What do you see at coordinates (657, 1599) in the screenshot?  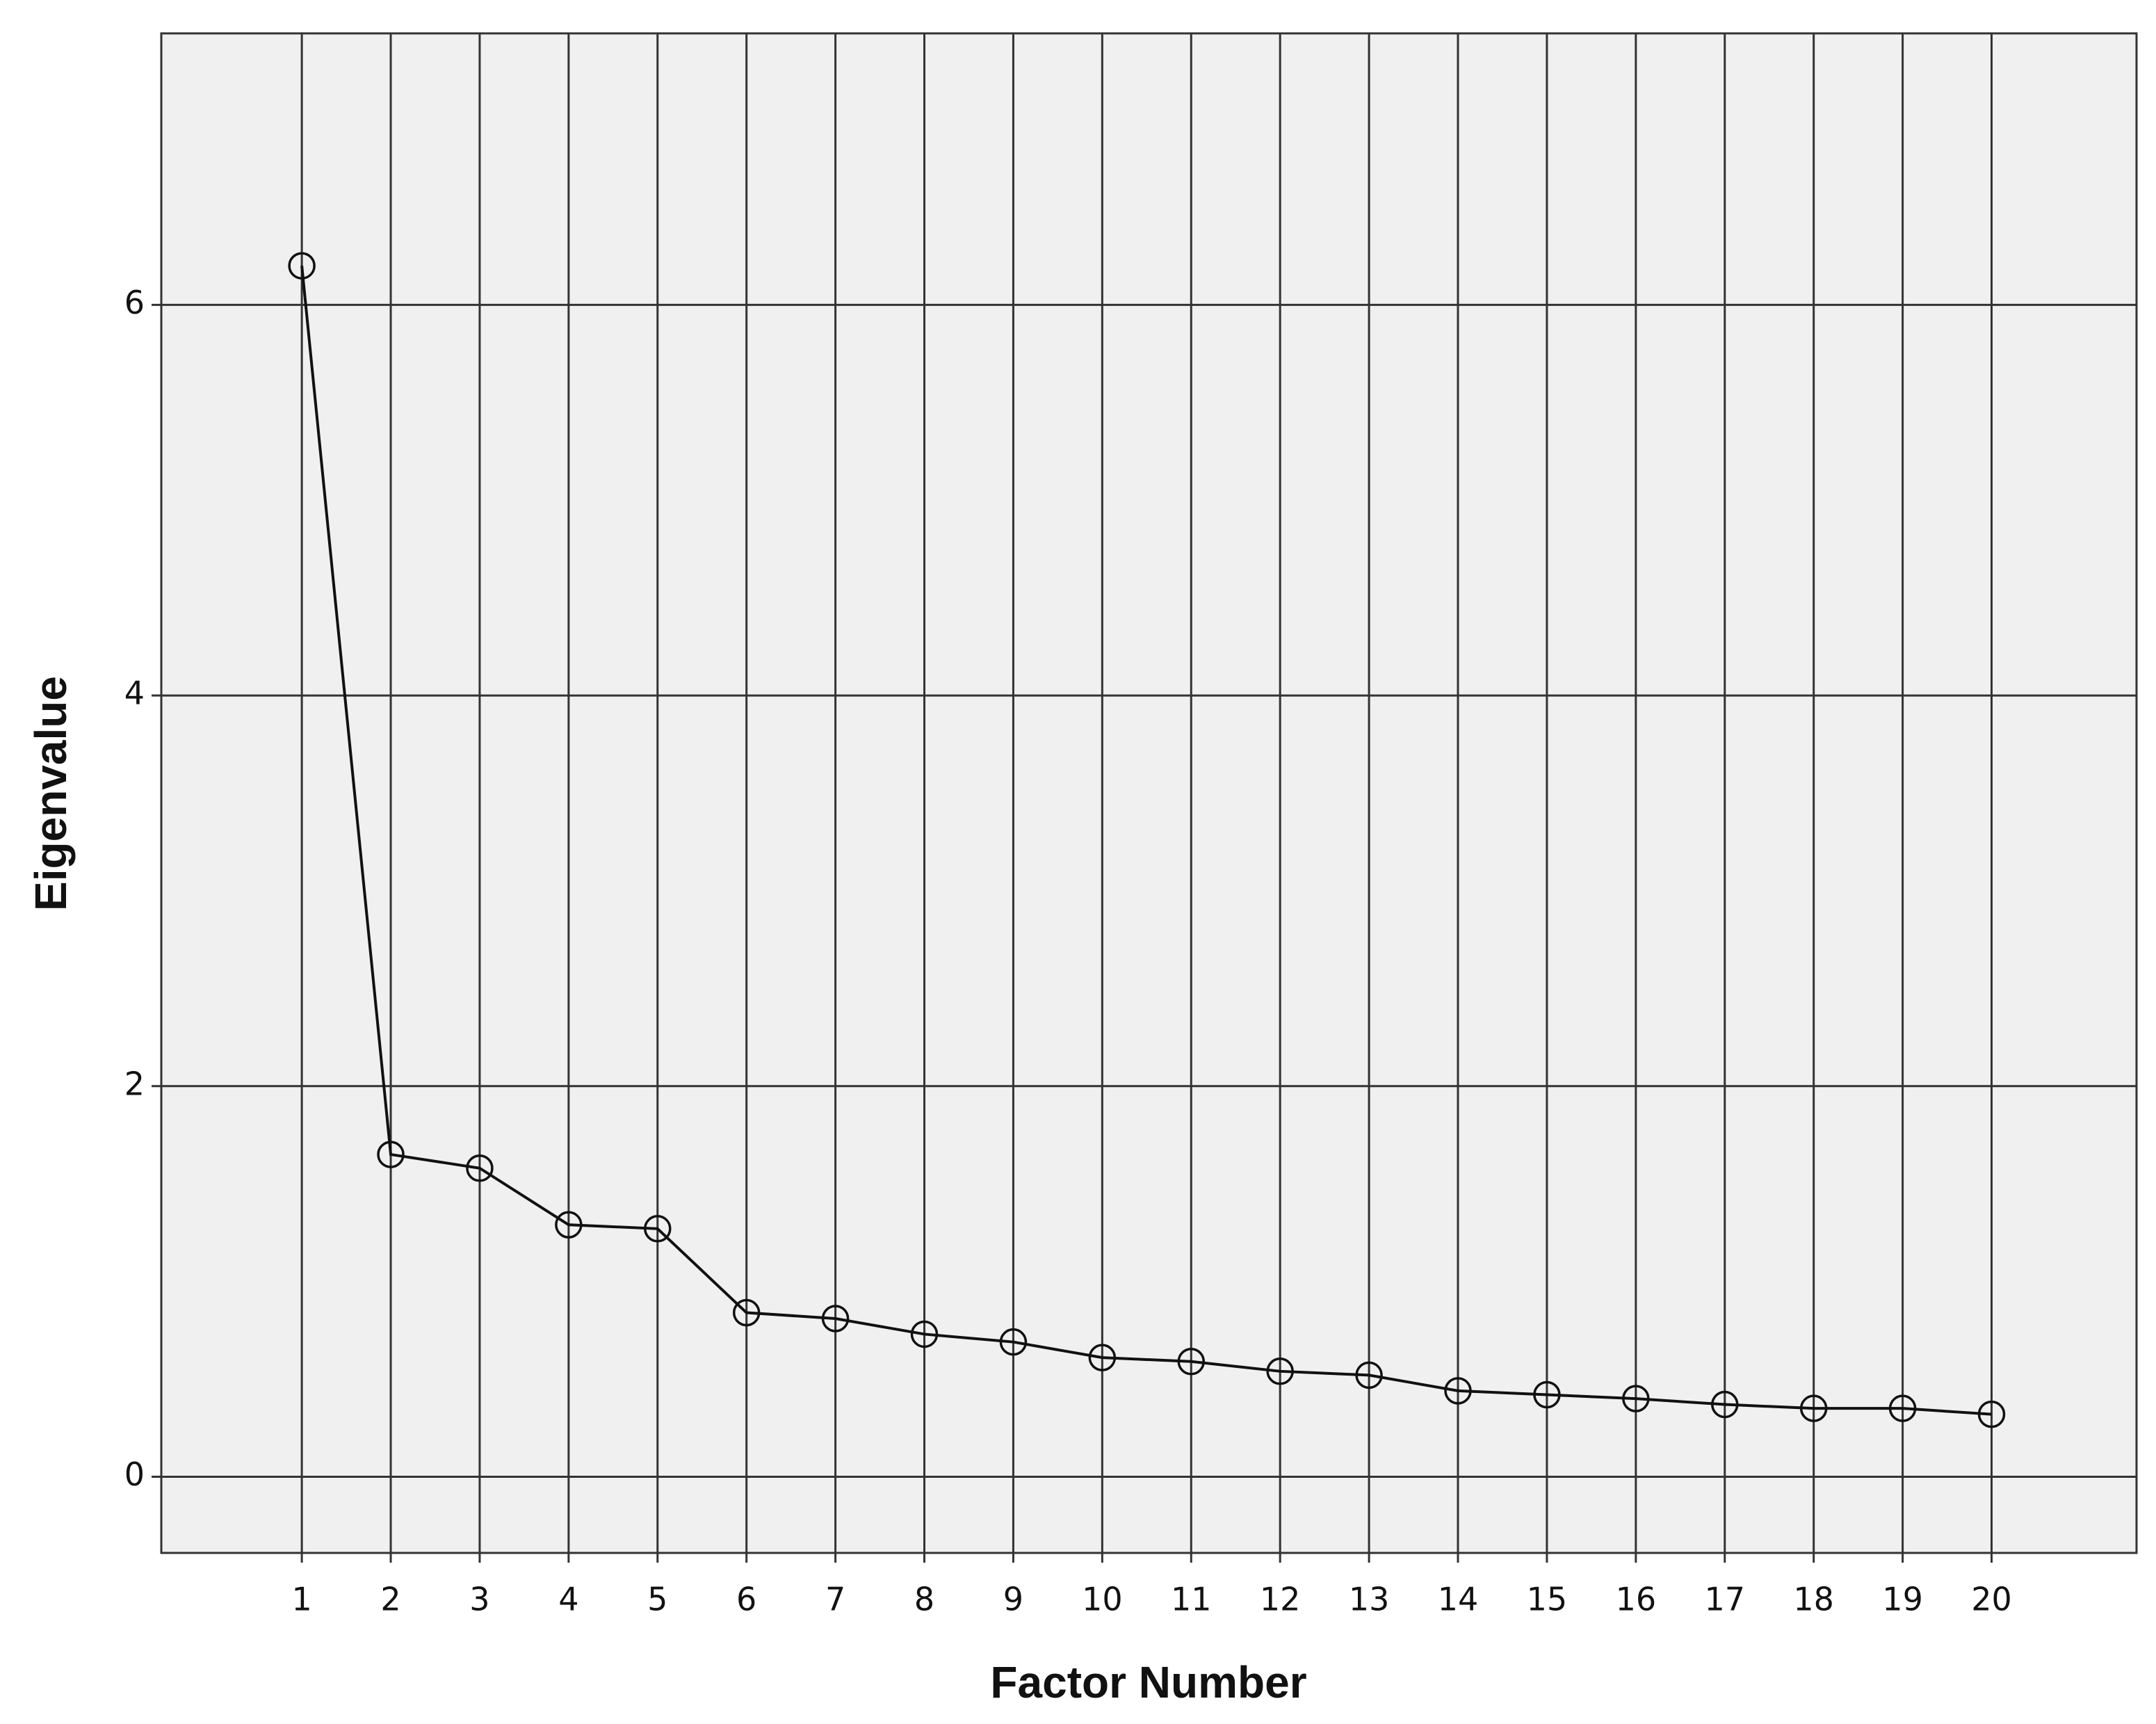 I see `x-tick-label: 5` at bounding box center [657, 1599].